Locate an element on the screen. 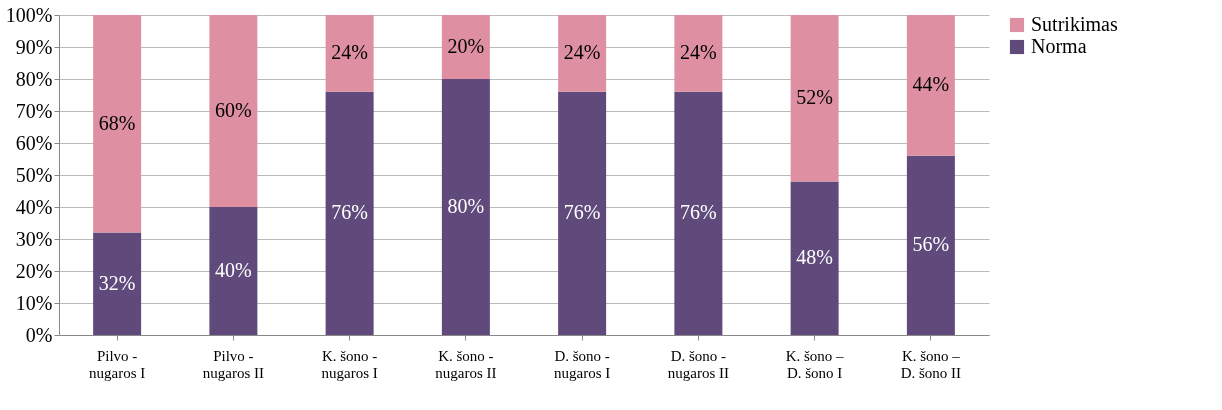 The height and width of the screenshot is (410, 1222). data-label: 40% is located at coordinates (233, 270).